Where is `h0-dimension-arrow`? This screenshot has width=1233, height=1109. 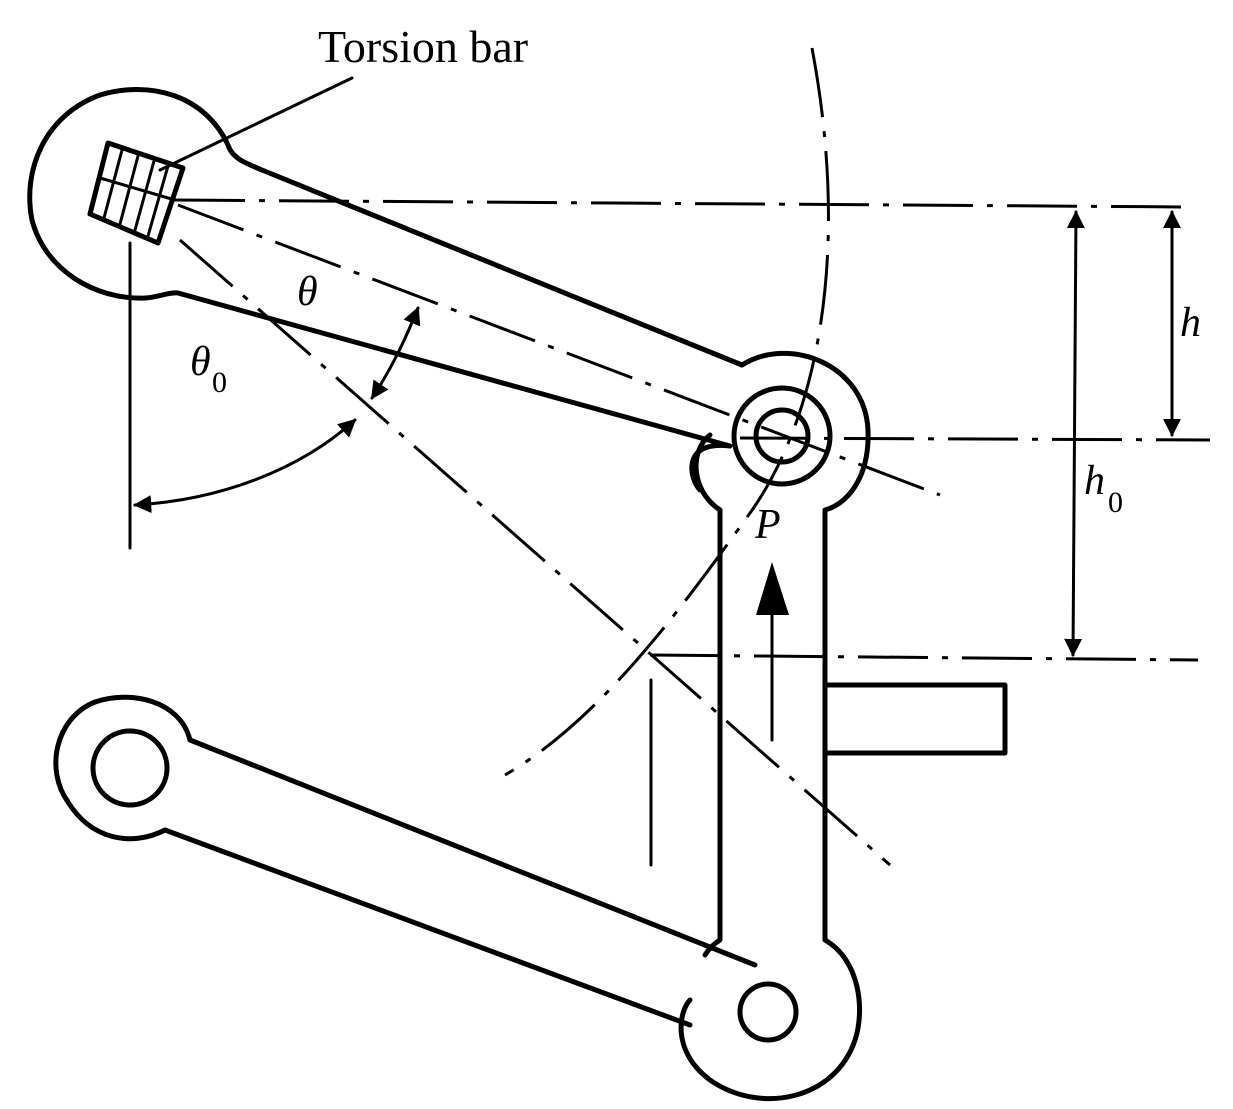
h0-dimension-arrow is located at coordinates (1074, 433).